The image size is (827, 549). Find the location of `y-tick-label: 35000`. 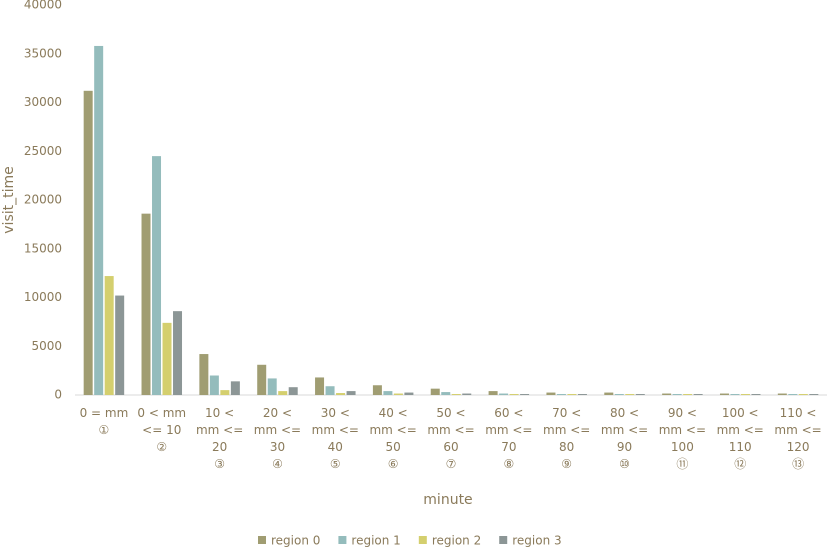

y-tick-label: 35000 is located at coordinates (43, 53).